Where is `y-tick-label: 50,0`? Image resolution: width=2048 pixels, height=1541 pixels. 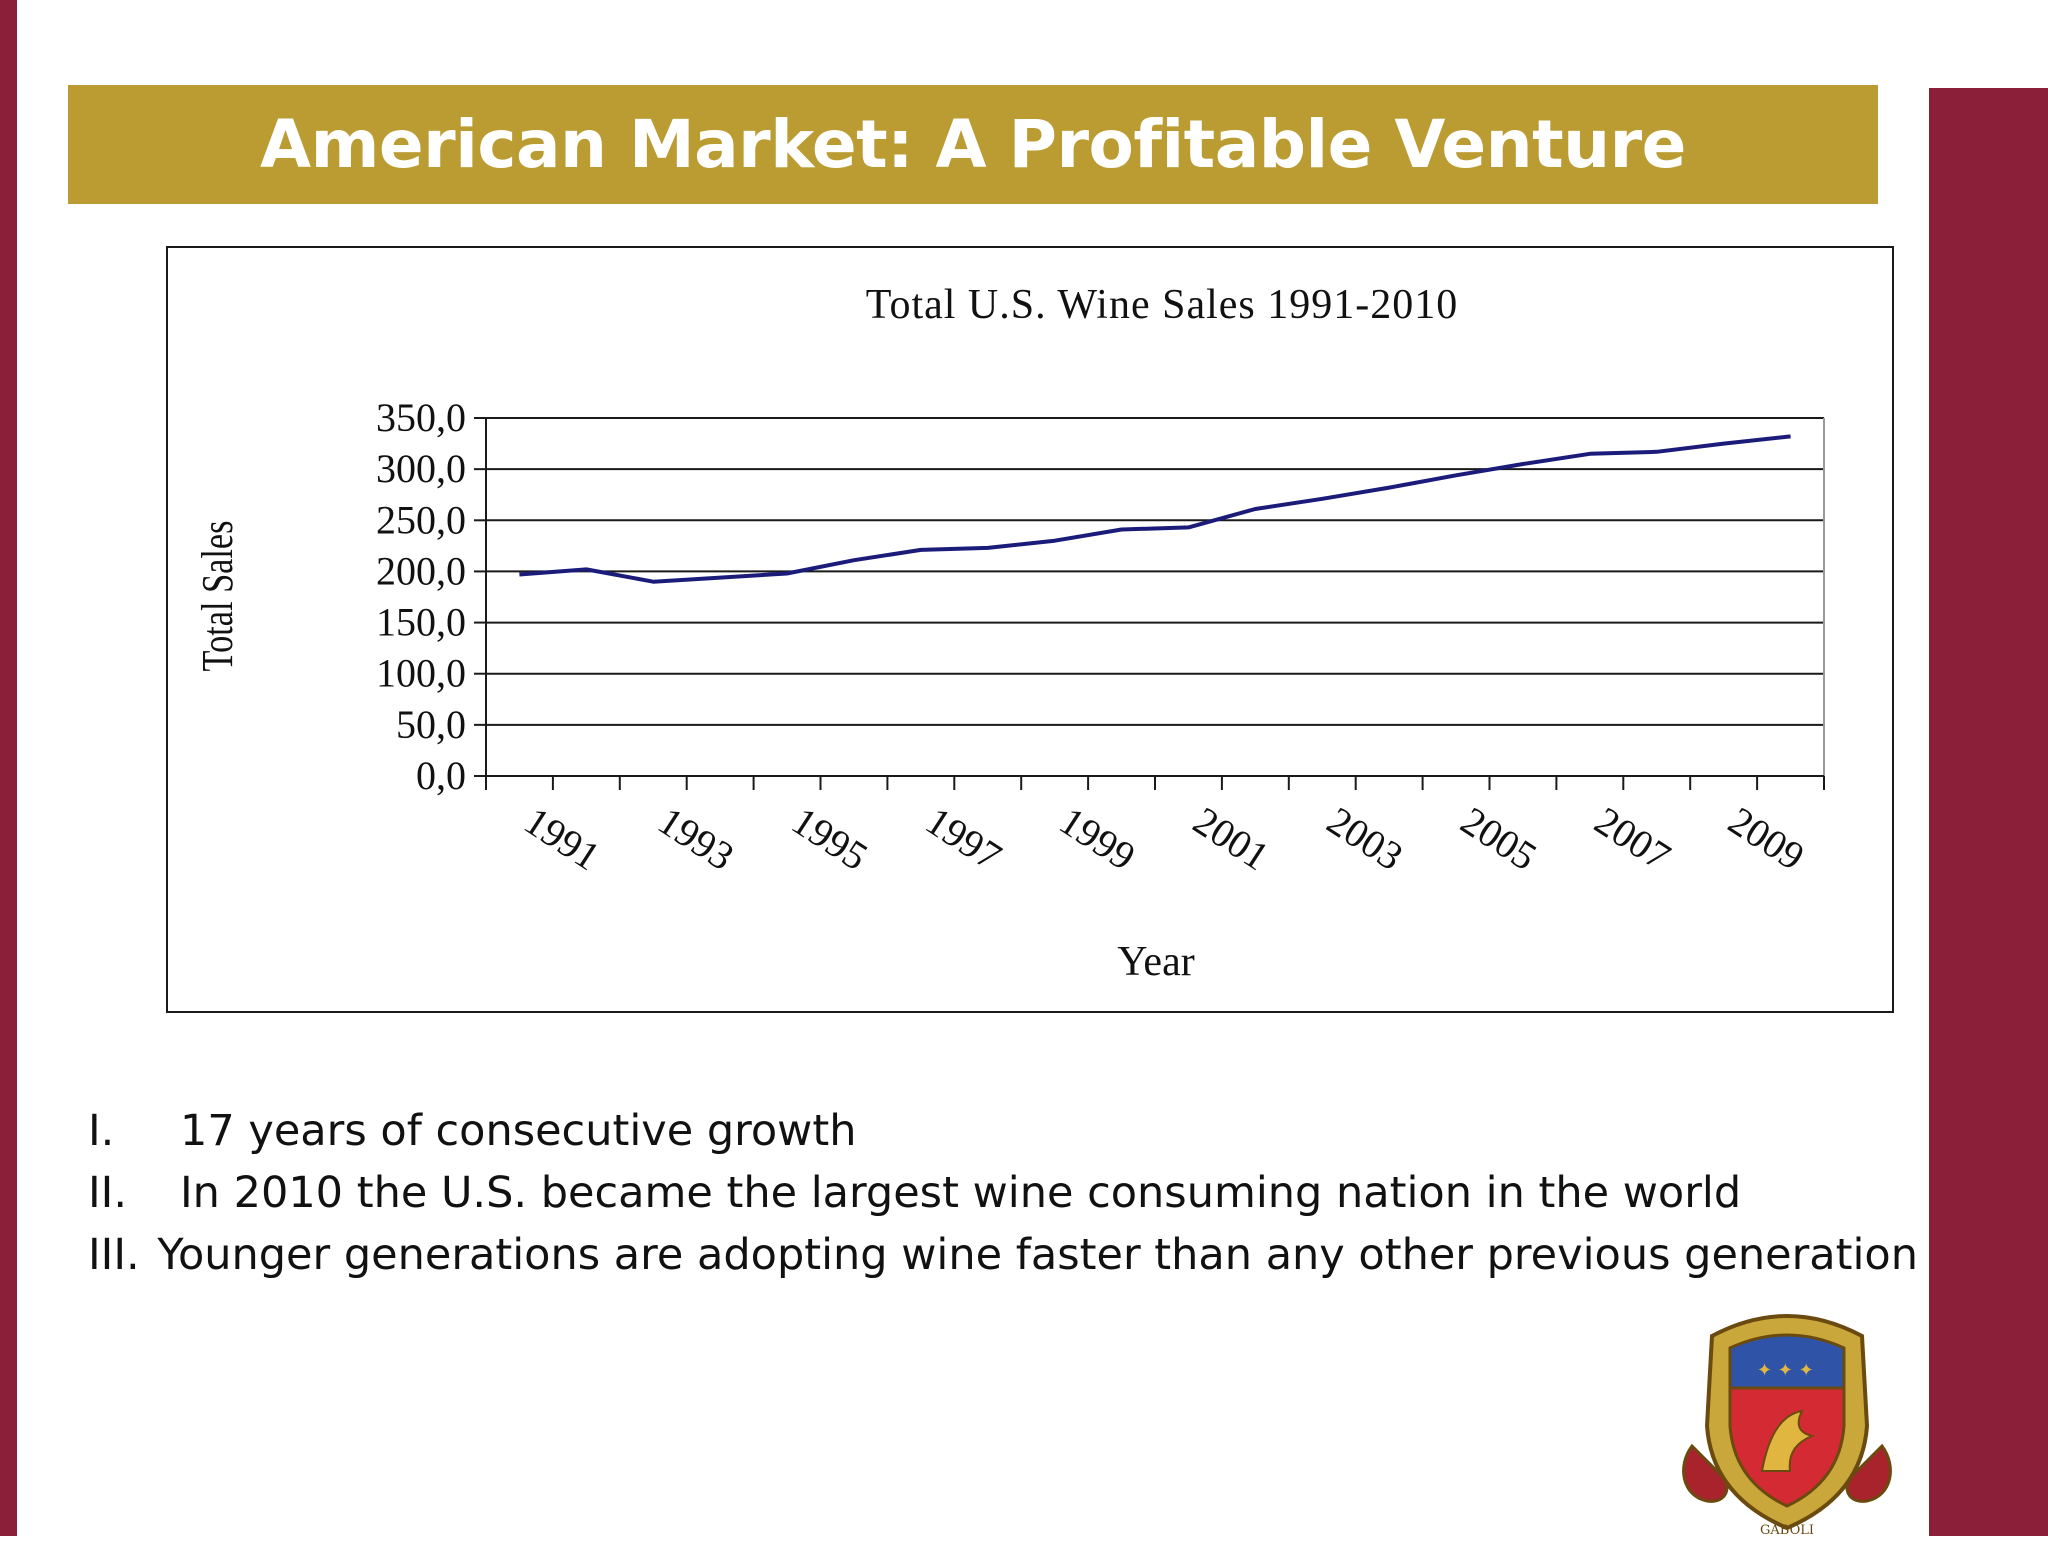 y-tick-label: 50,0 is located at coordinates (431, 724).